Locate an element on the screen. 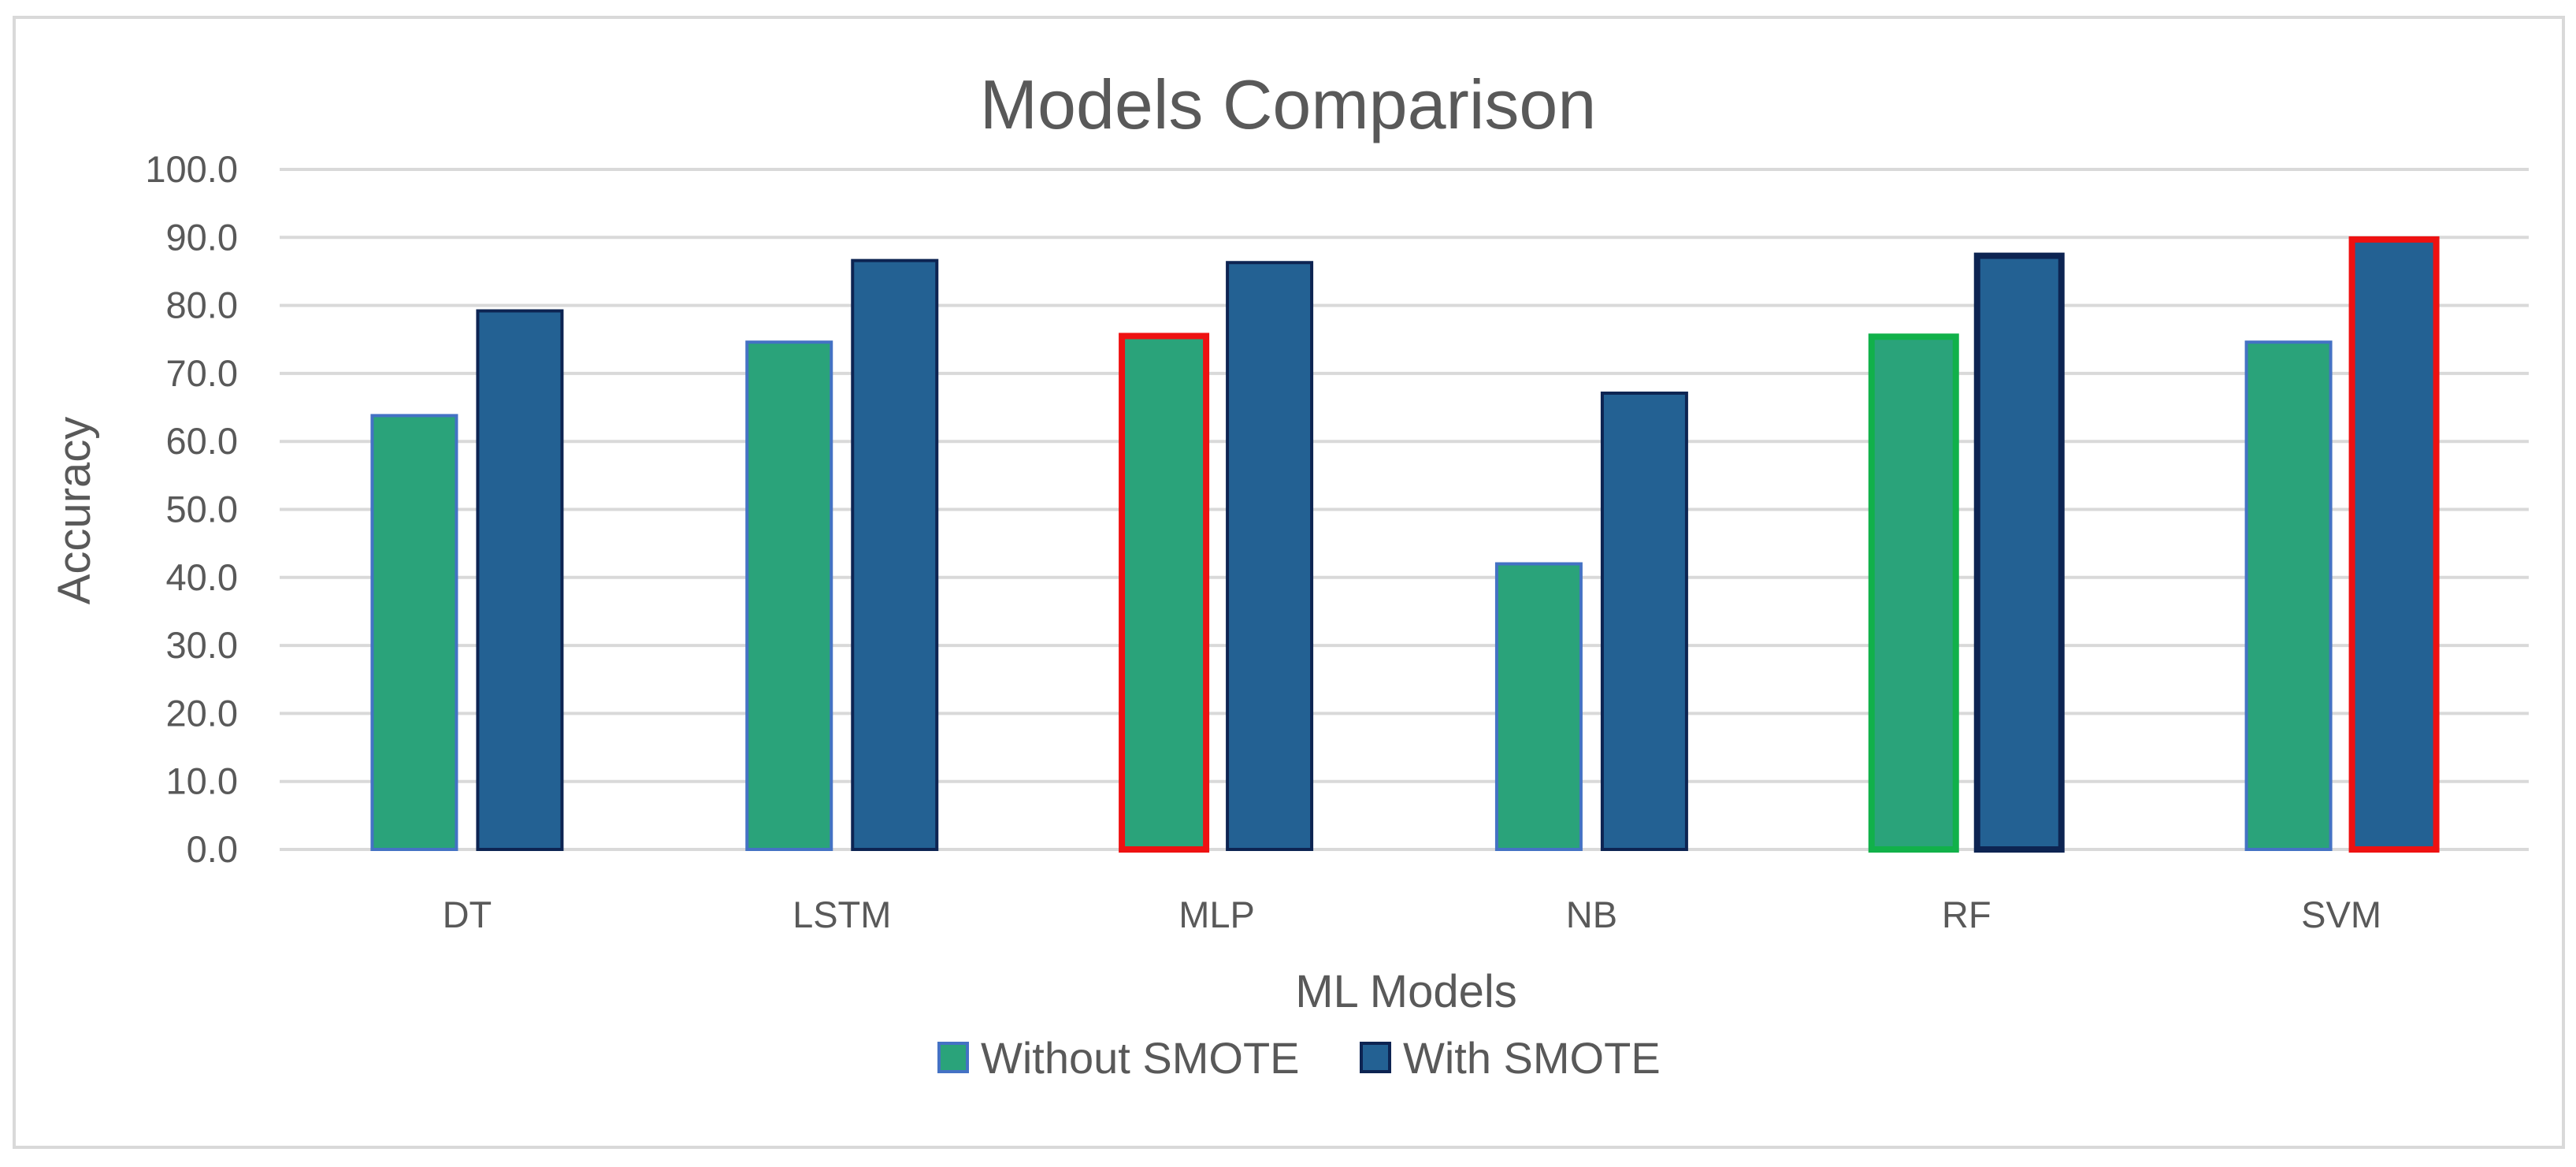 This screenshot has width=2576, height=1167. y-tick-label: 80.0 is located at coordinates (202, 305).